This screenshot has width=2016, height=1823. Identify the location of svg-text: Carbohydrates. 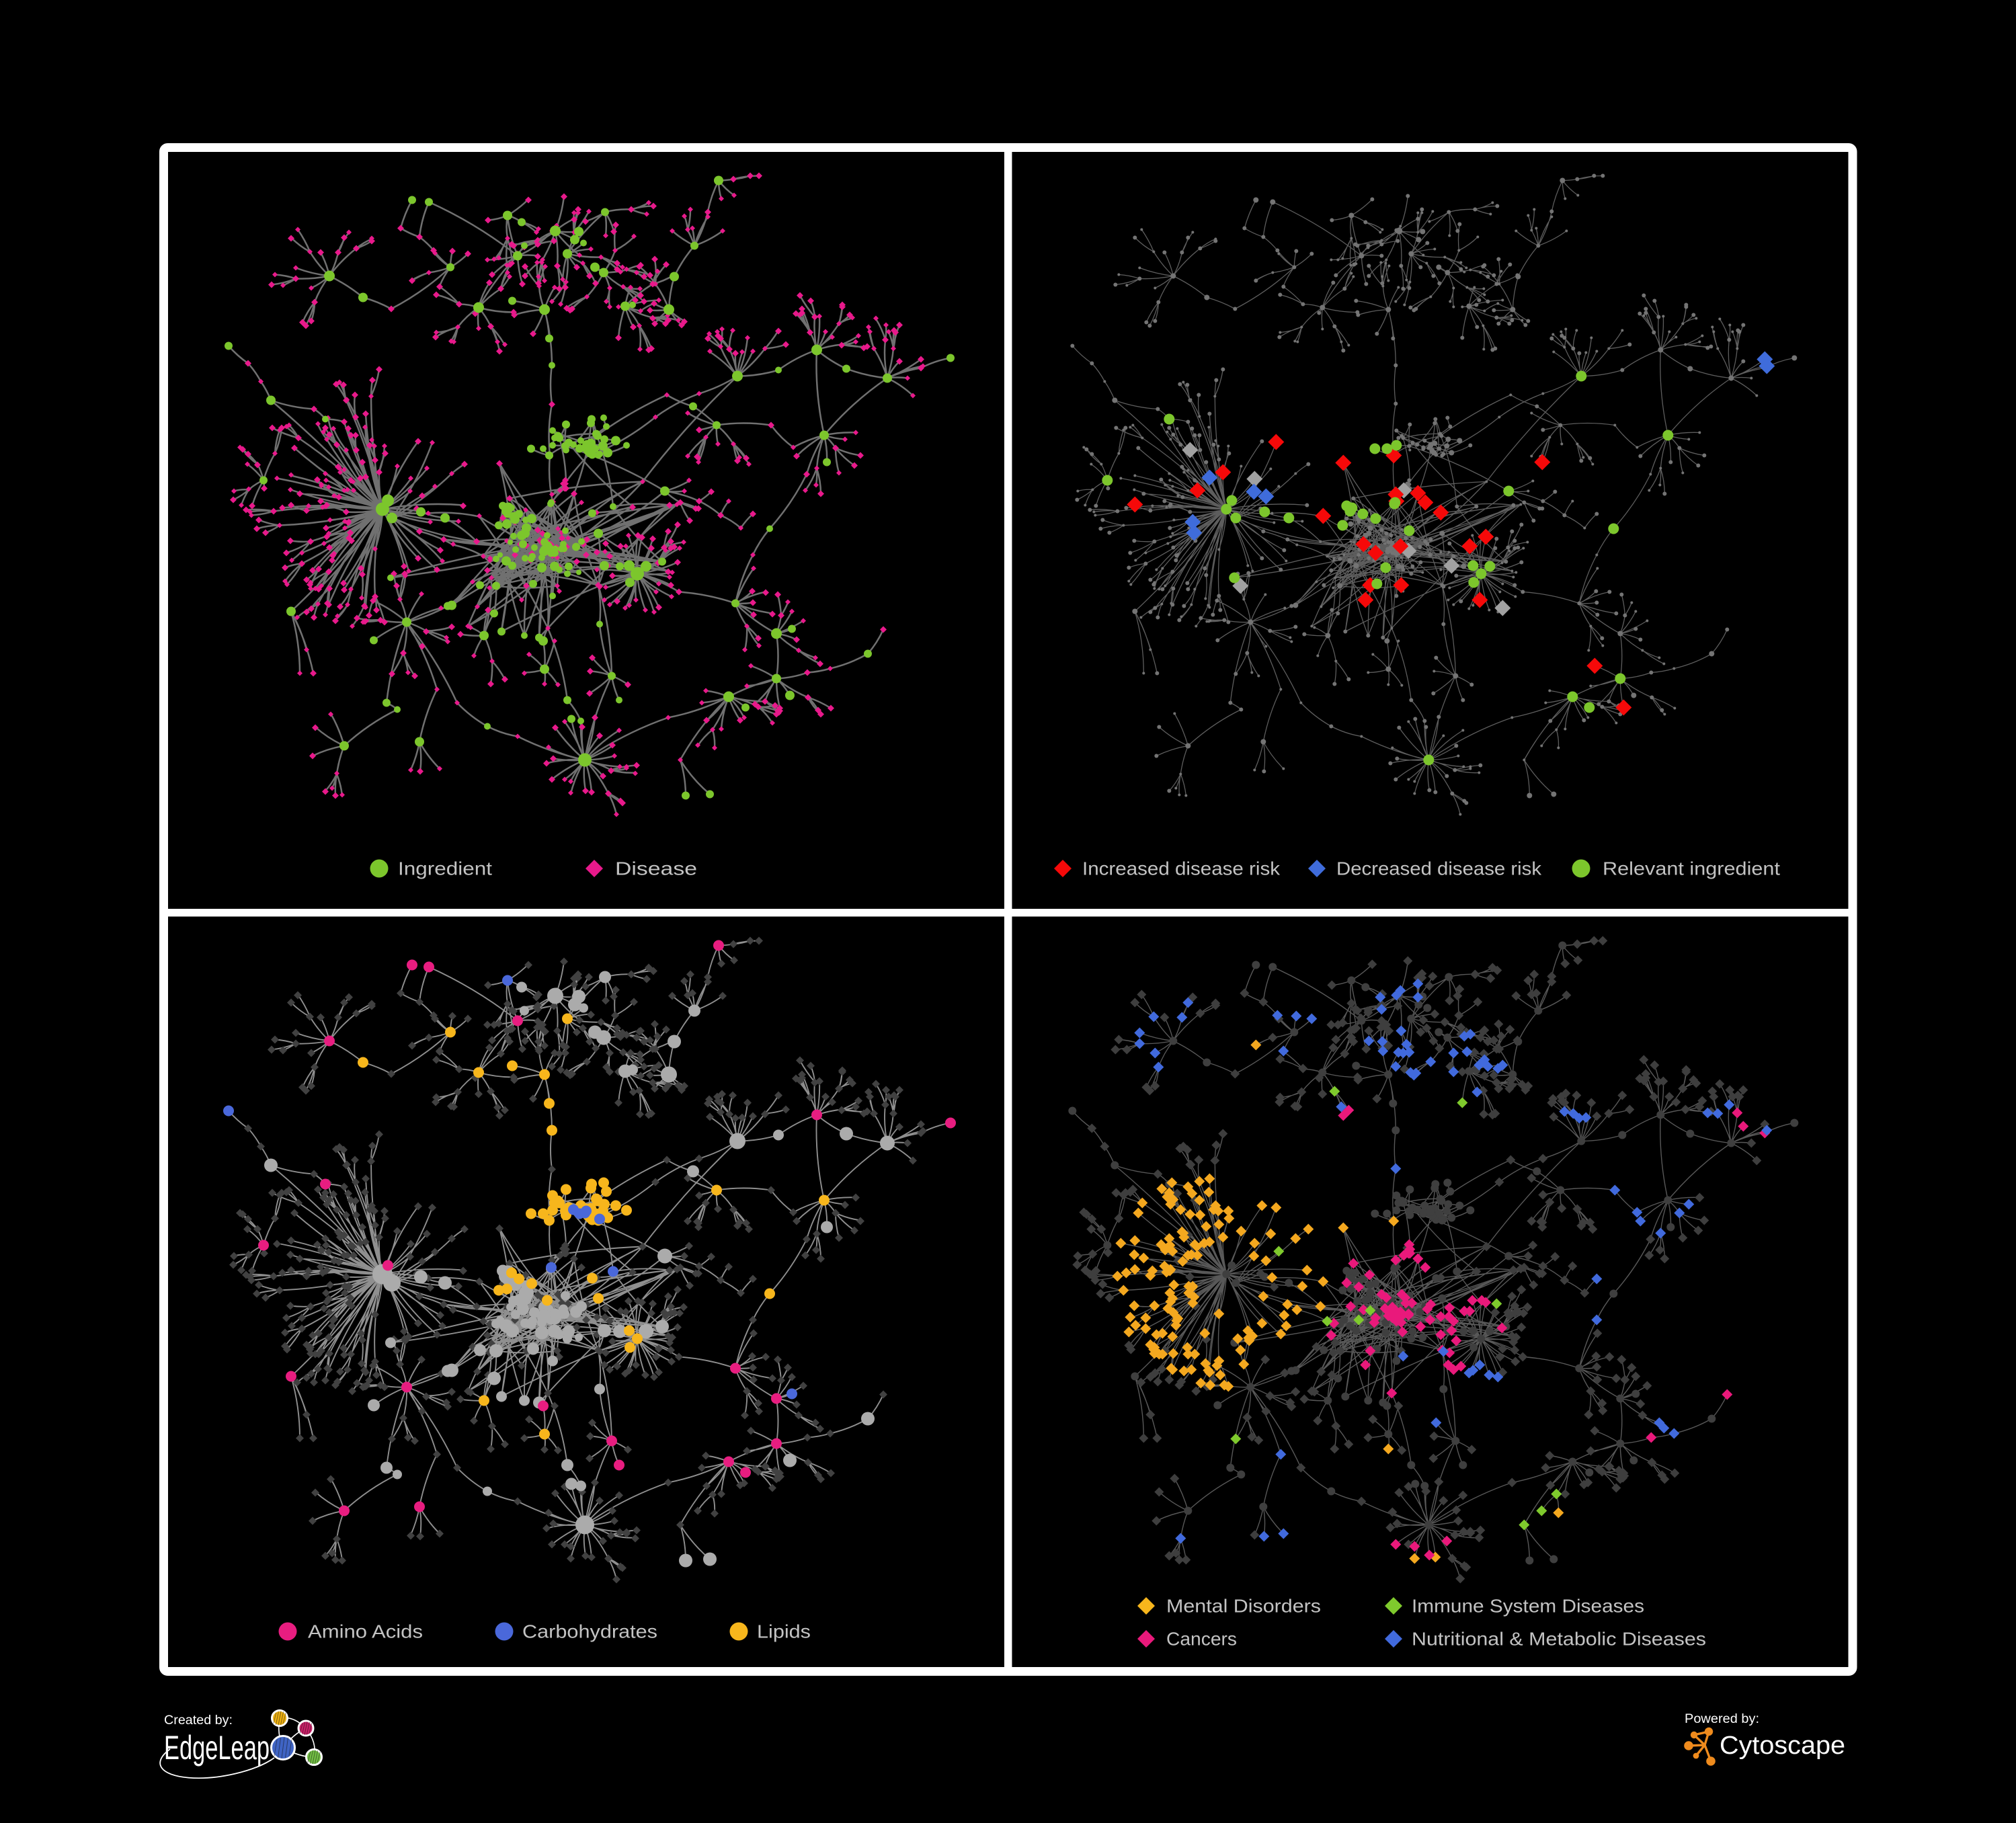
(589, 1631).